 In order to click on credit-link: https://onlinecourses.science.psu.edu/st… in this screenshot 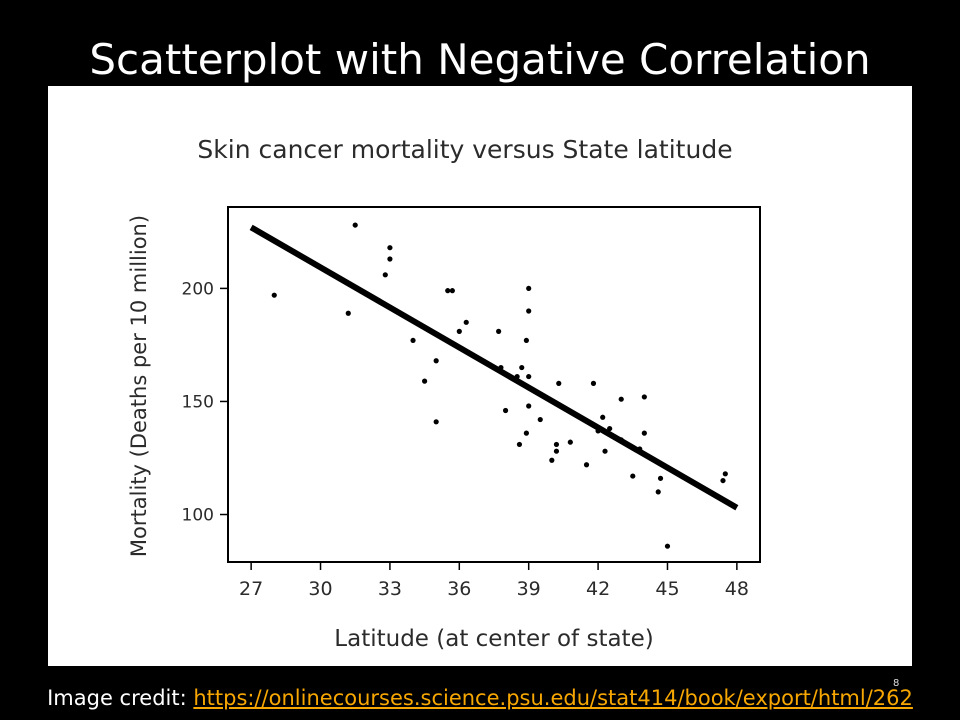, I will do `click(553, 698)`.